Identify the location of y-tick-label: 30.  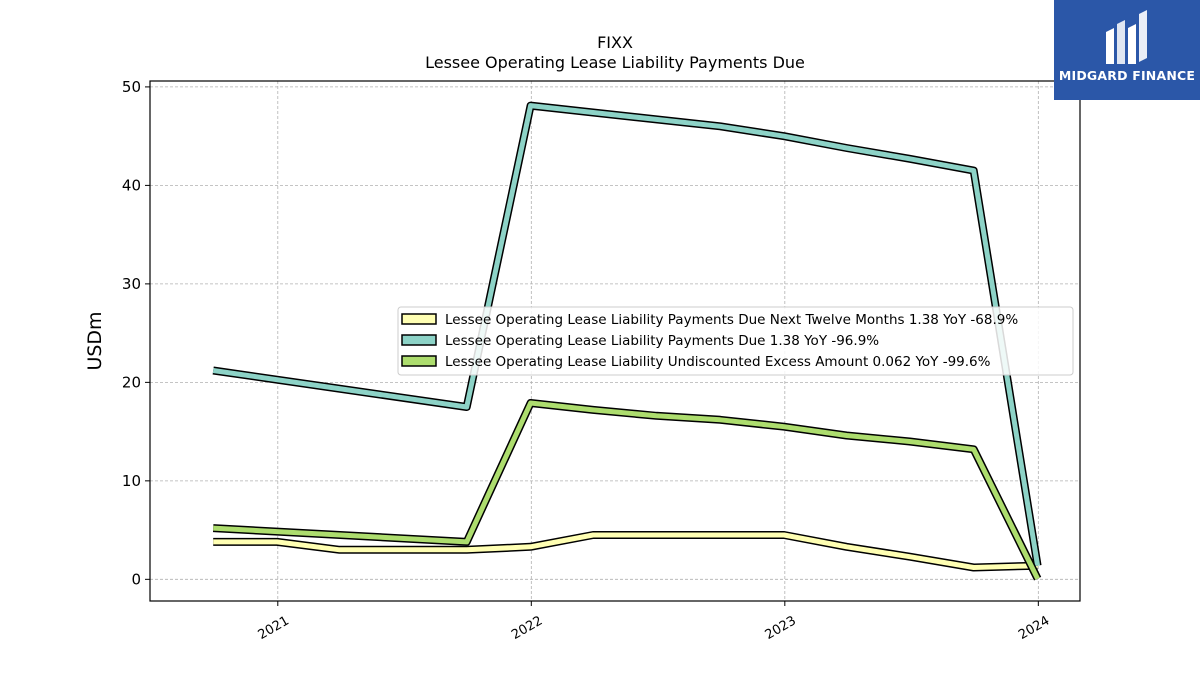
(131, 284).